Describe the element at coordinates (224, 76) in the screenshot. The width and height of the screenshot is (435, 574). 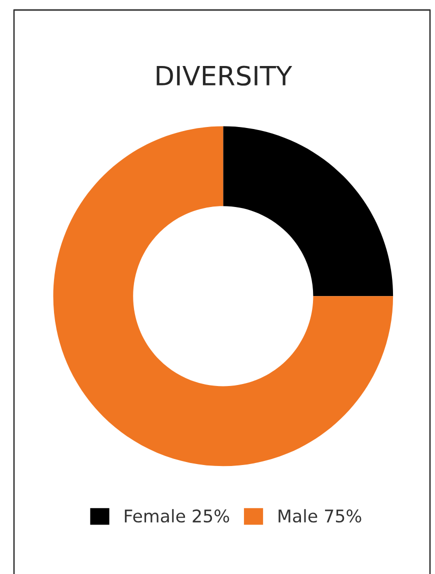
I see `chart-title: DIVERSITY` at that location.